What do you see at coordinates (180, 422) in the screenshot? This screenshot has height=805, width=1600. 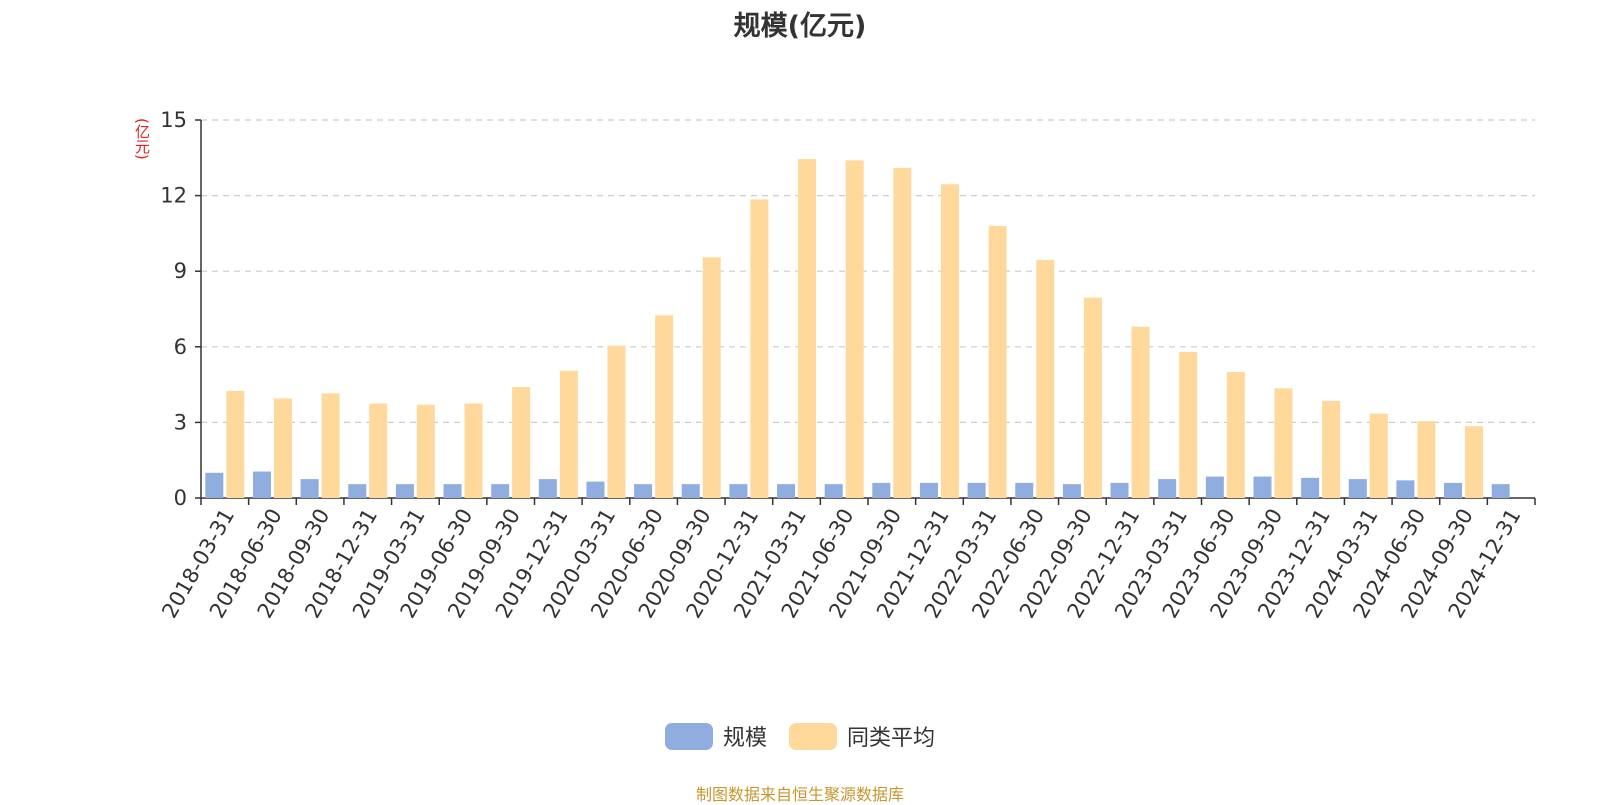 I see `y-tick-label: 3` at bounding box center [180, 422].